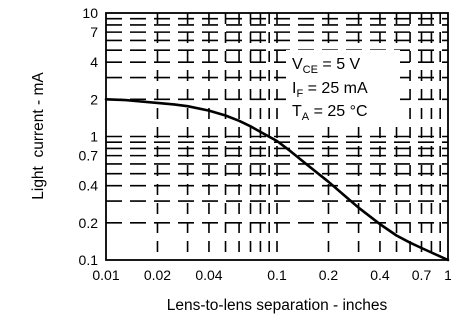 The height and width of the screenshot is (328, 451). Describe the element at coordinates (38, 136) in the screenshot. I see `y-axis-title: Light current - mA` at that location.